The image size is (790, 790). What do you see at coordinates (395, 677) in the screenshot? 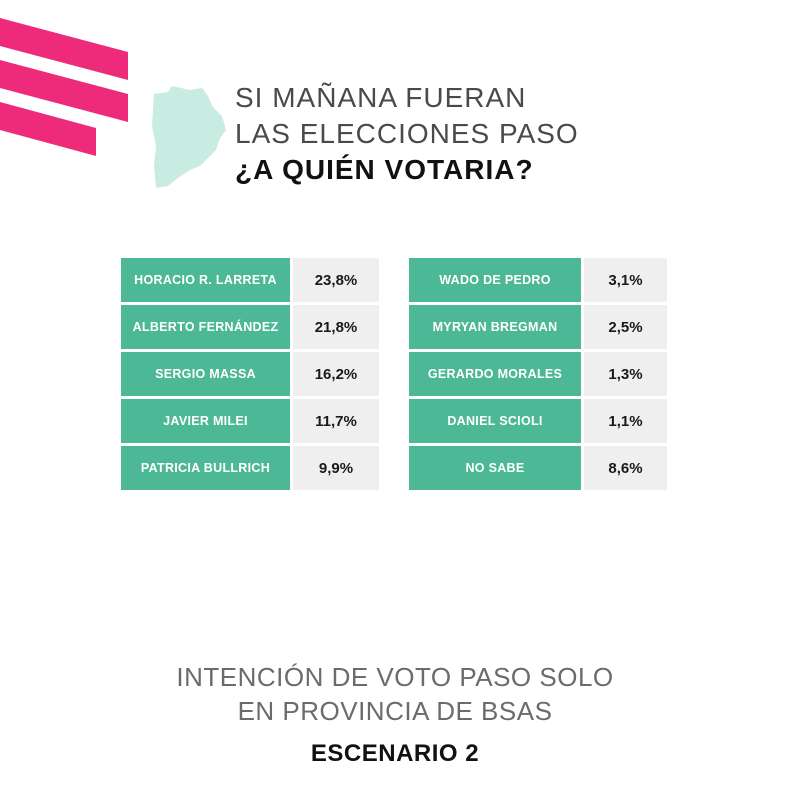
I see `footer-line-1: INTENCIÓN DE VOTO PASO SOLO` at bounding box center [395, 677].